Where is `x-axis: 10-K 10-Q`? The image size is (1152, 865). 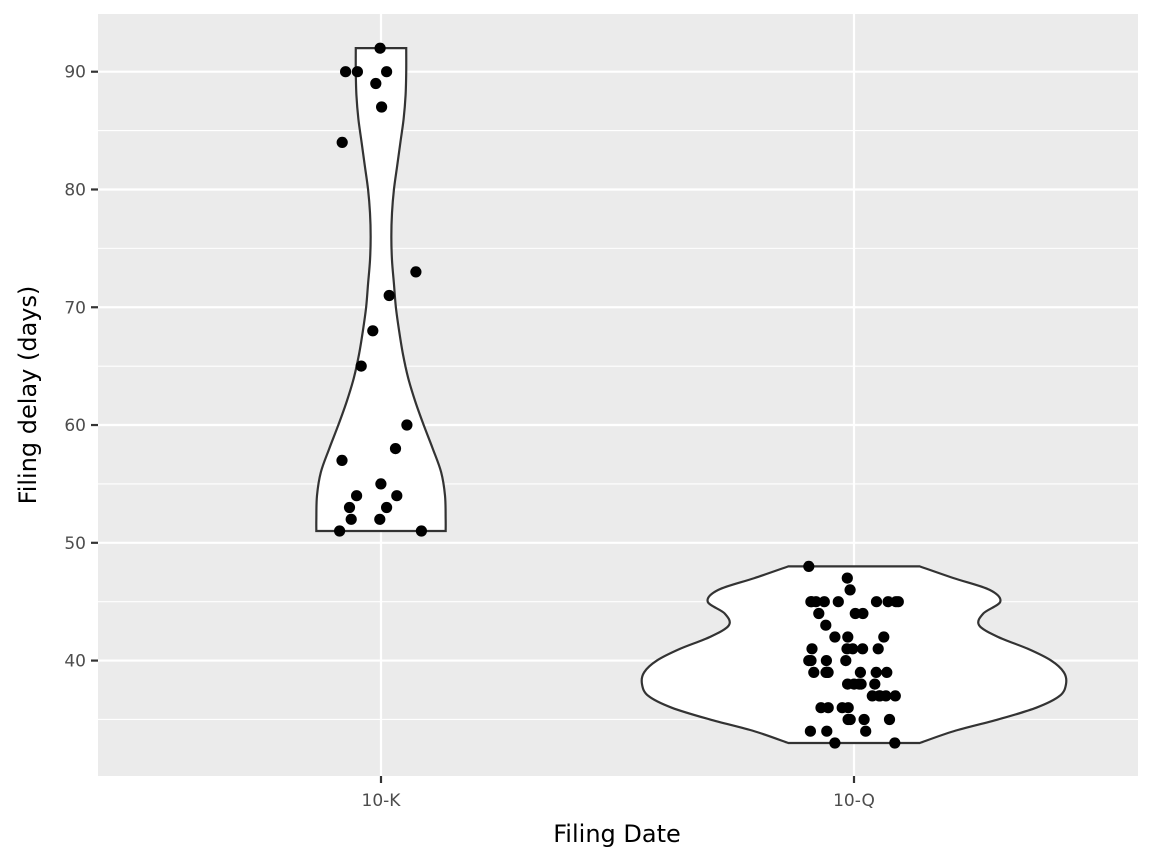 x-axis: 10-K 10-Q is located at coordinates (618, 793).